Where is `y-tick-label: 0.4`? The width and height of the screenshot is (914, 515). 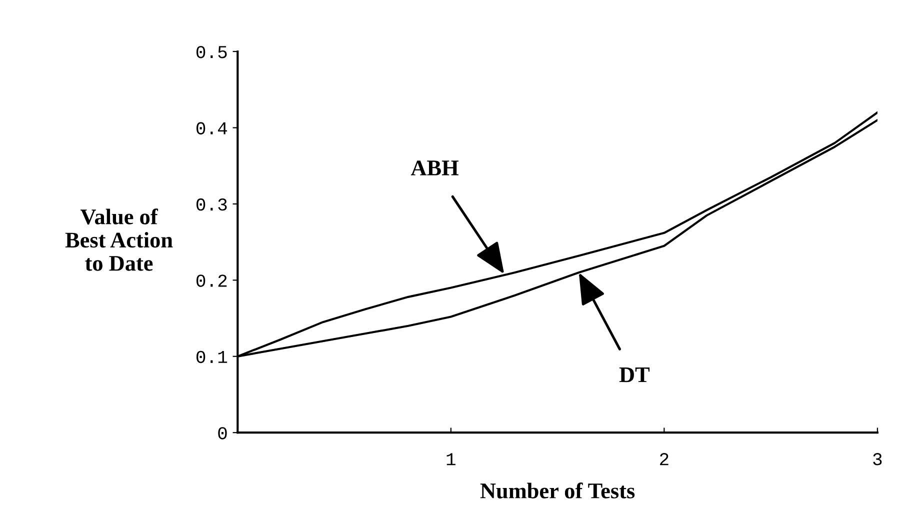 y-tick-label: 0.4 is located at coordinates (211, 128).